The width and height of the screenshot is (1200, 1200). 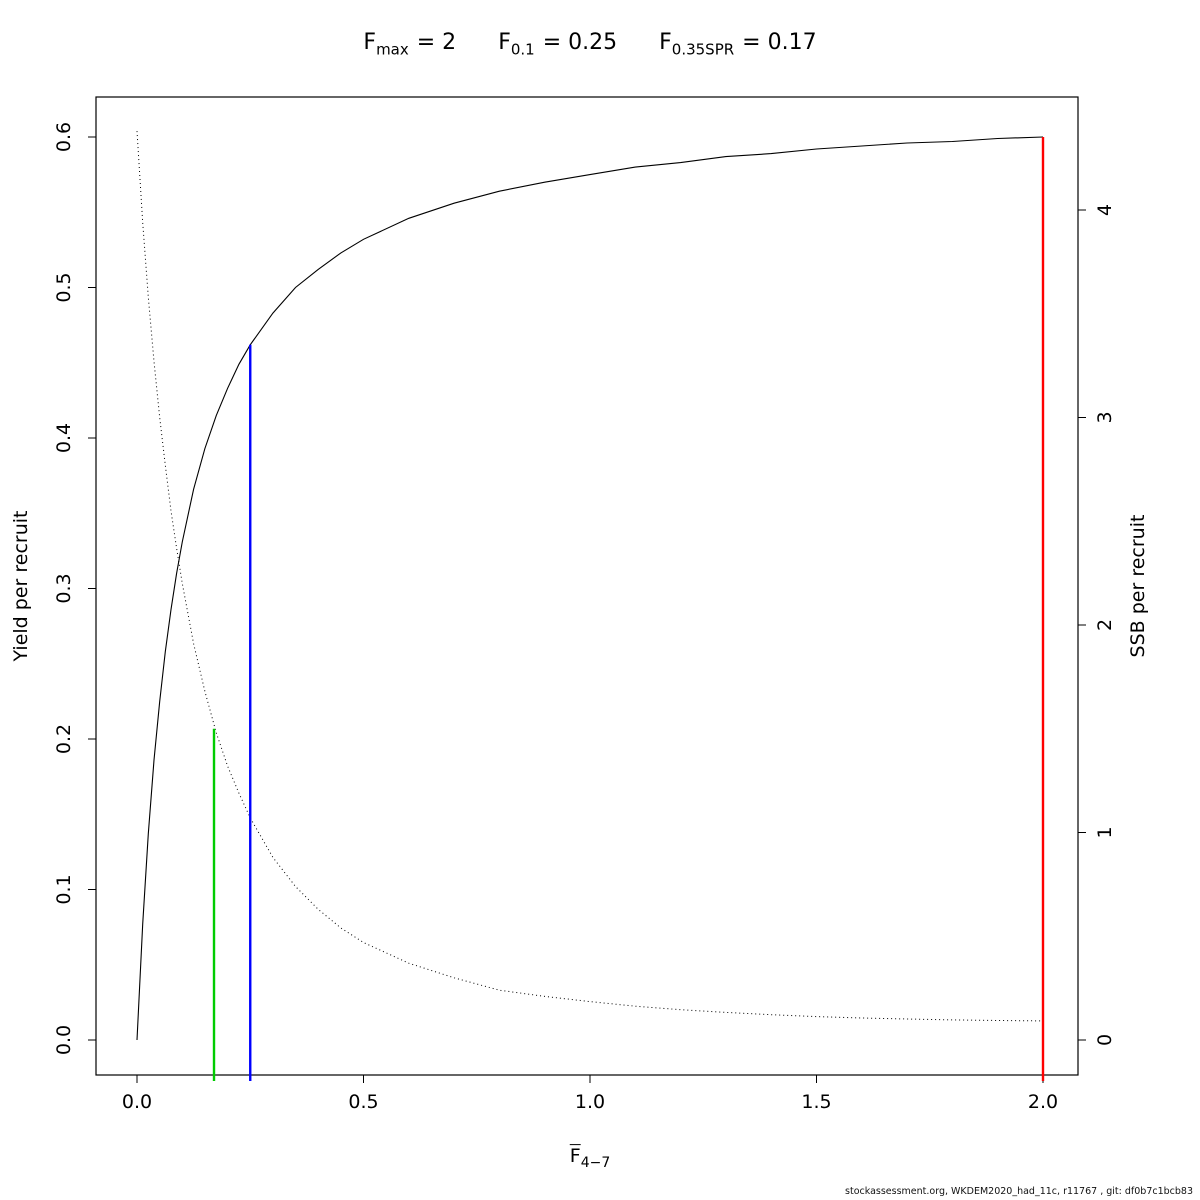 I want to click on y-axis-label-right: SSB per recruit, so click(x=1138, y=586).